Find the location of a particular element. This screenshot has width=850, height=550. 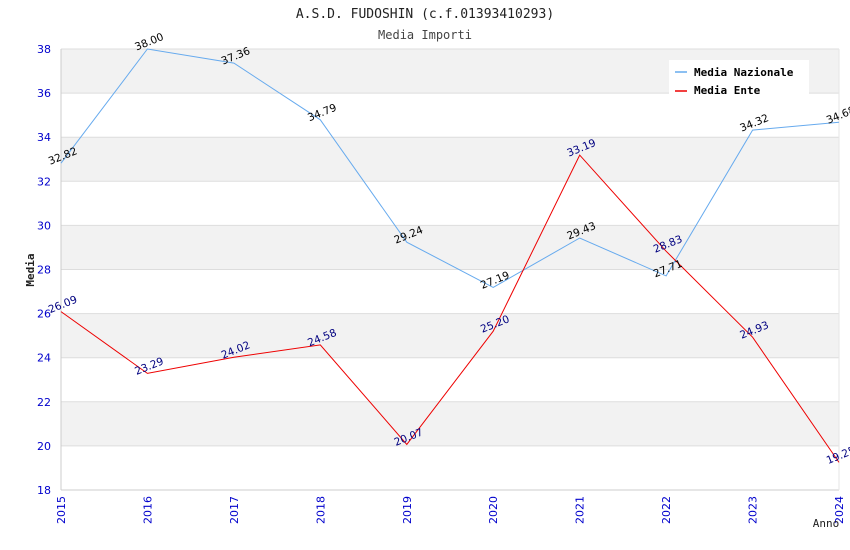

x-tick-label-2022: 2022 is located at coordinates (666, 510).